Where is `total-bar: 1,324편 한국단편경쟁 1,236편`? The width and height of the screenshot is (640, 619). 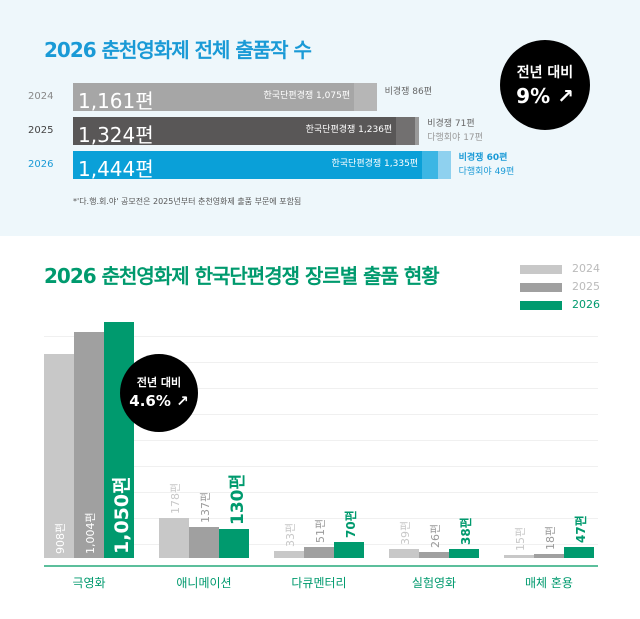
total-bar: 1,324편 한국단편경쟁 1,236편 is located at coordinates (246, 132).